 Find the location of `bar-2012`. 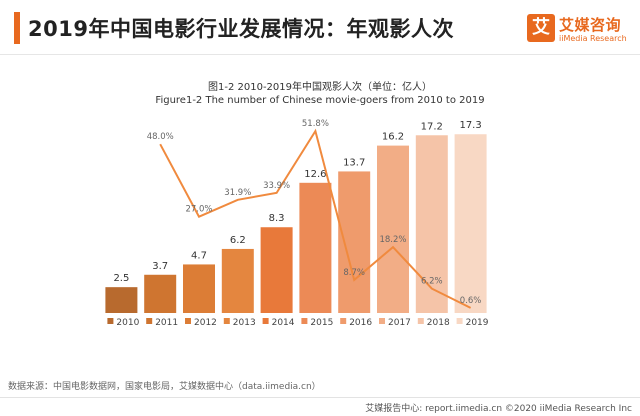

bar-2012 is located at coordinates (199, 288).